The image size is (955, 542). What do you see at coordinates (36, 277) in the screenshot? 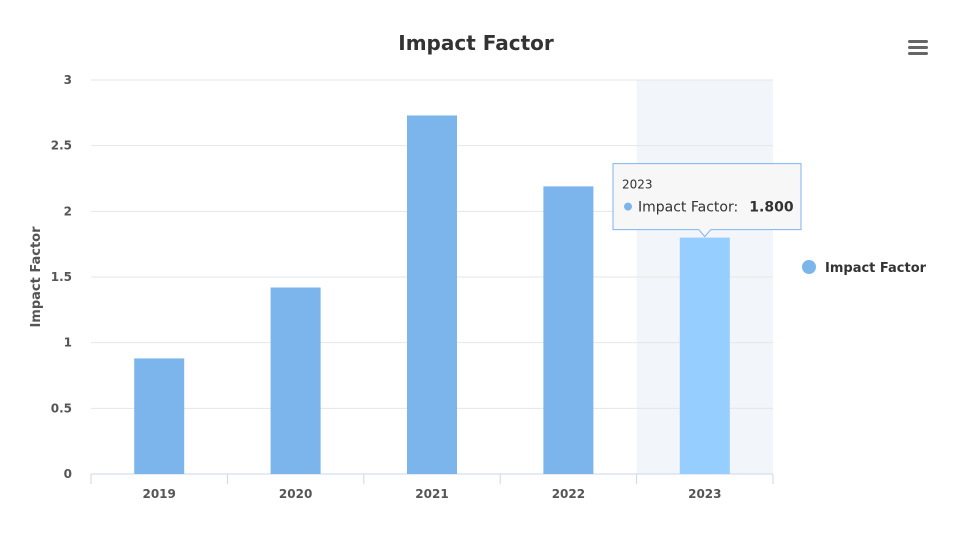
I see `y-axis-title: Impact Factor` at bounding box center [36, 277].